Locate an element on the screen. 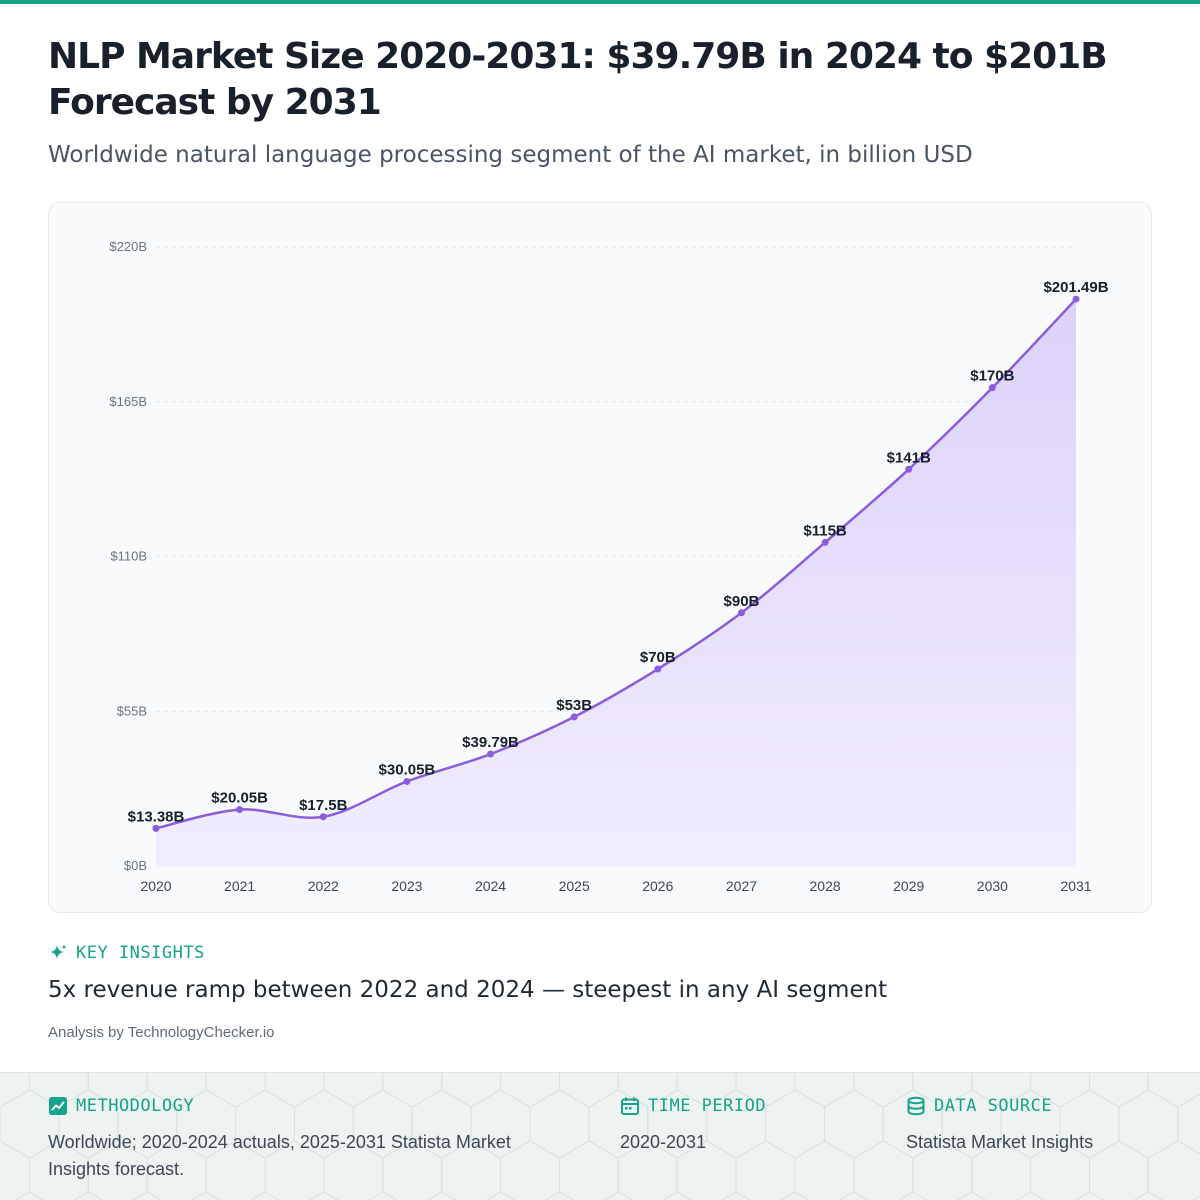  data-label: $39.79B is located at coordinates (490, 742).